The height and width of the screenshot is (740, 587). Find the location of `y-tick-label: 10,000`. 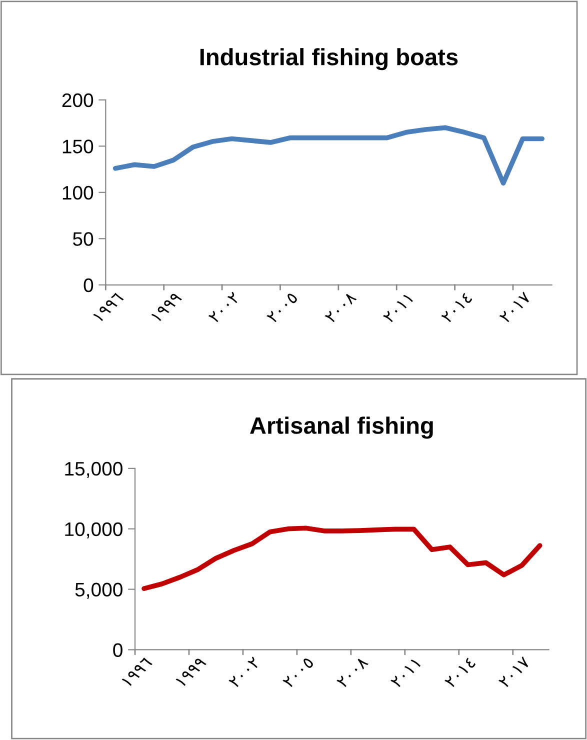

y-tick-label: 10,000 is located at coordinates (93, 530).